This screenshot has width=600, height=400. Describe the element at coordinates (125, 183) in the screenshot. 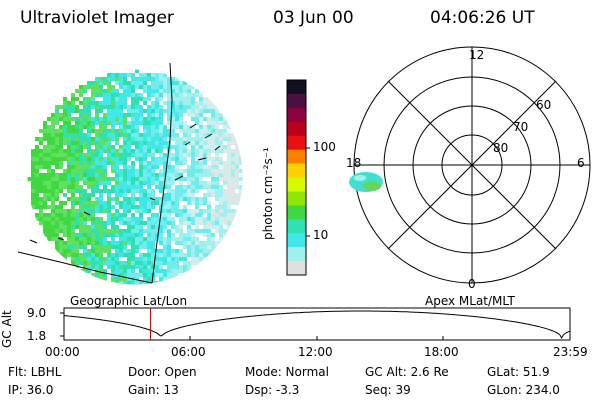

I see `coast-ticks` at that location.